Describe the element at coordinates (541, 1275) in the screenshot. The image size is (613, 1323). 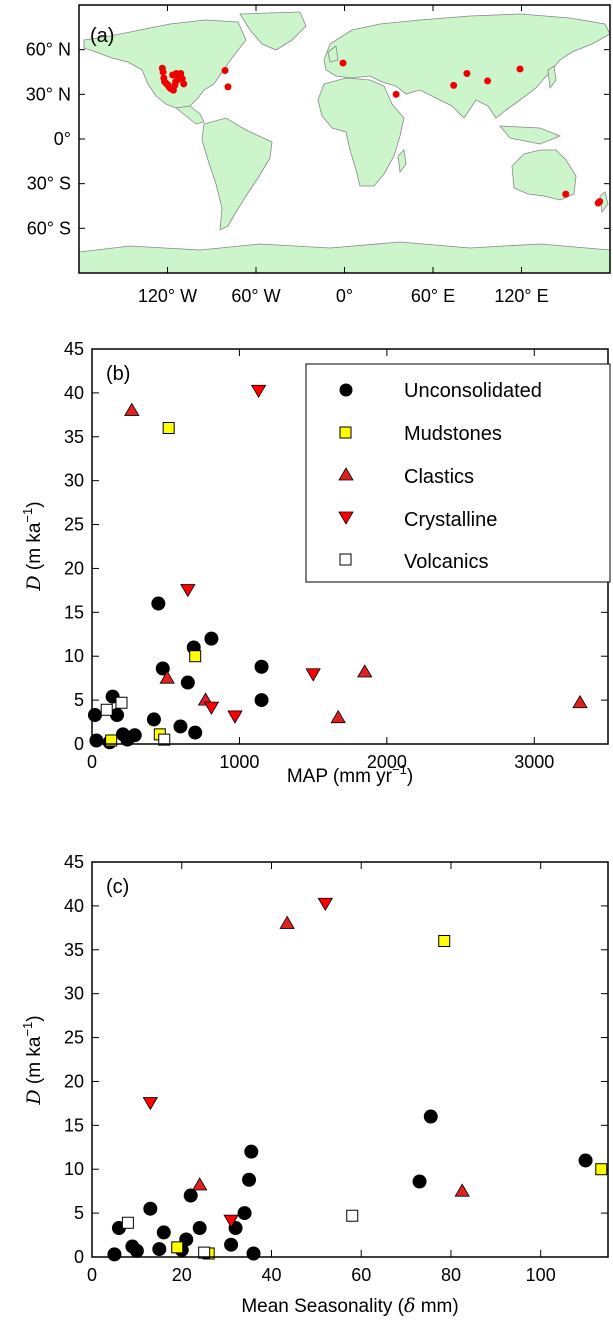
I see `c-xtick-label-5: 100` at that location.